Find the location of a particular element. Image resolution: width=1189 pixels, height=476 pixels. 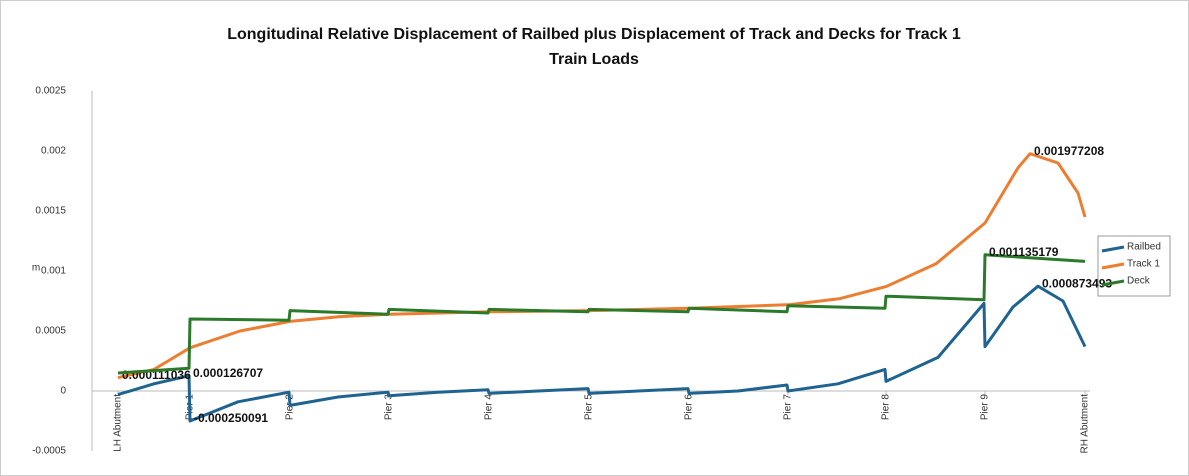

x-tick-label: Pier 9 is located at coordinates (985, 407).